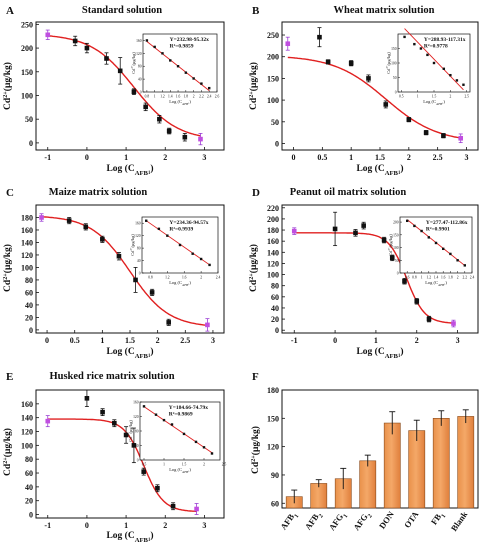 The image size is (488, 555). I want to click on inset-x-tick-label: 2.6, so click(217, 97).